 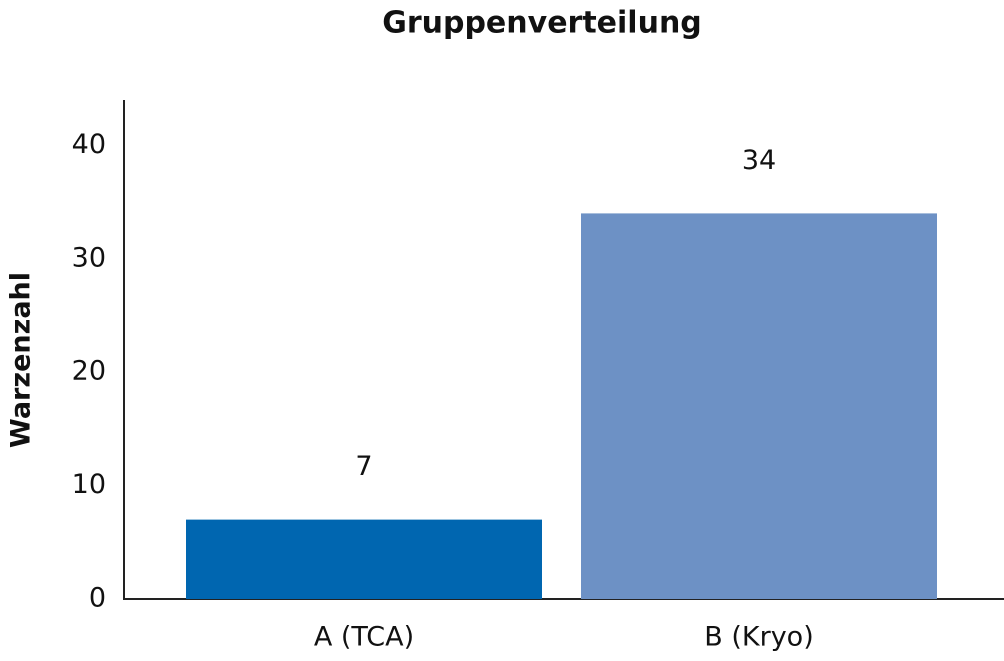 I want to click on y-tick-label: 40, so click(x=89, y=144).